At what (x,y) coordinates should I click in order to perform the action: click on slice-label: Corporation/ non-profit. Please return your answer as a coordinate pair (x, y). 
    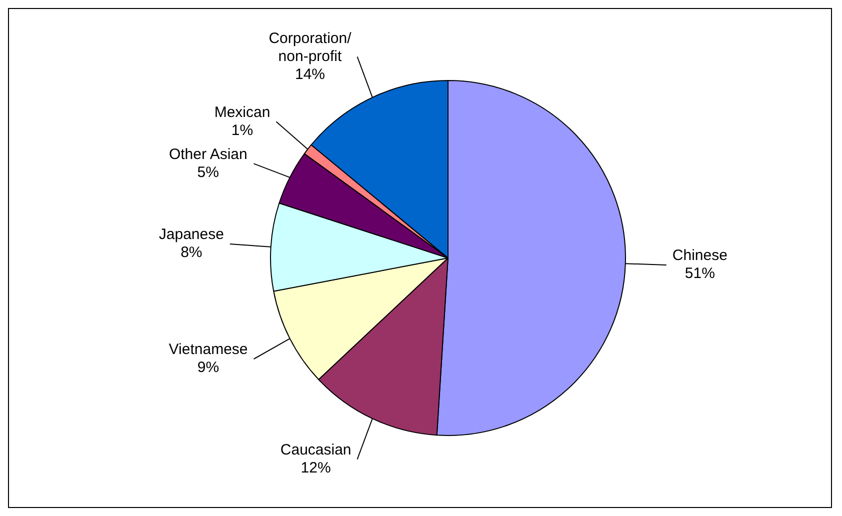
    Looking at the image, I should click on (310, 47).